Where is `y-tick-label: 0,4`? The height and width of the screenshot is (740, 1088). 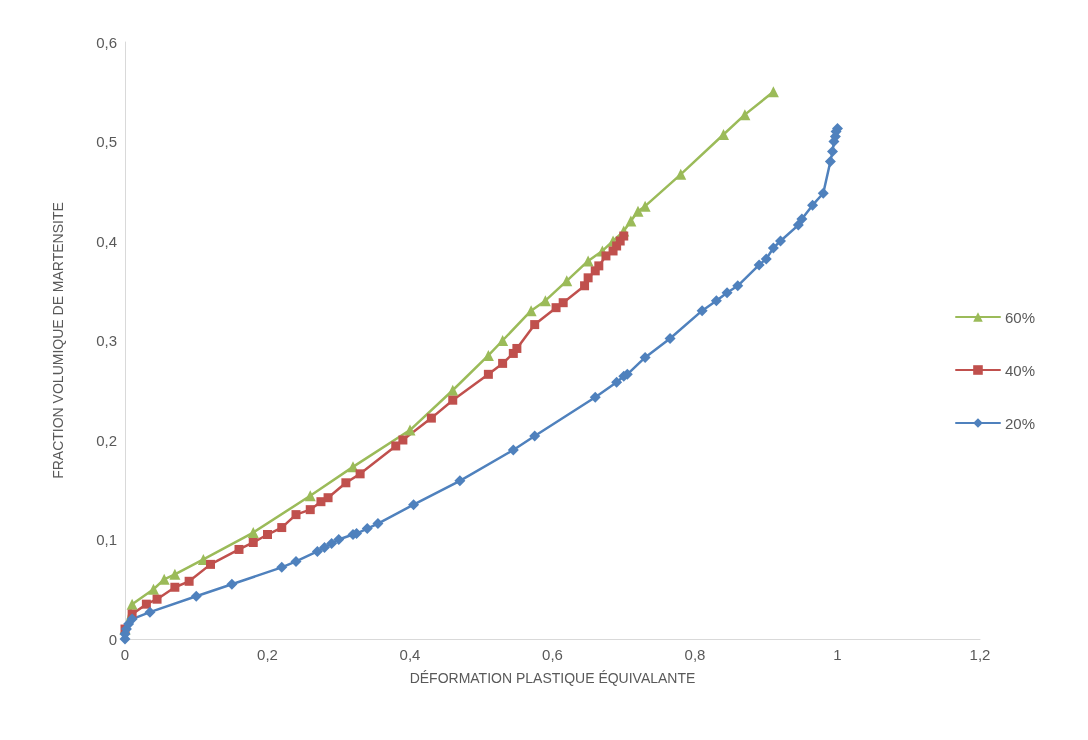
y-tick-label: 0,4 is located at coordinates (106, 241).